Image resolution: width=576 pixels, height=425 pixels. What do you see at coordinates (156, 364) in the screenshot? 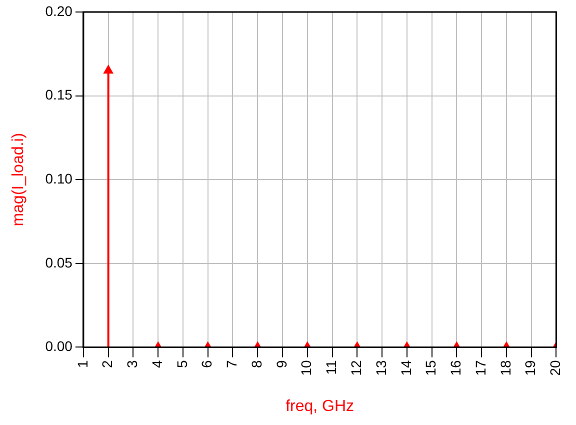
I see `x-tick-label: 4` at bounding box center [156, 364].